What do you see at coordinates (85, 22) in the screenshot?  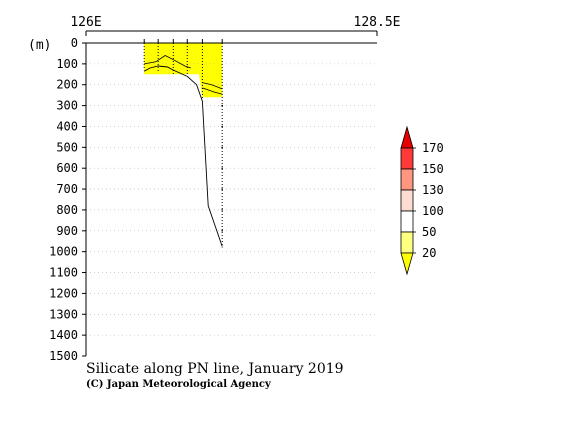 I see `x-tick-label: 126E` at bounding box center [85, 22].